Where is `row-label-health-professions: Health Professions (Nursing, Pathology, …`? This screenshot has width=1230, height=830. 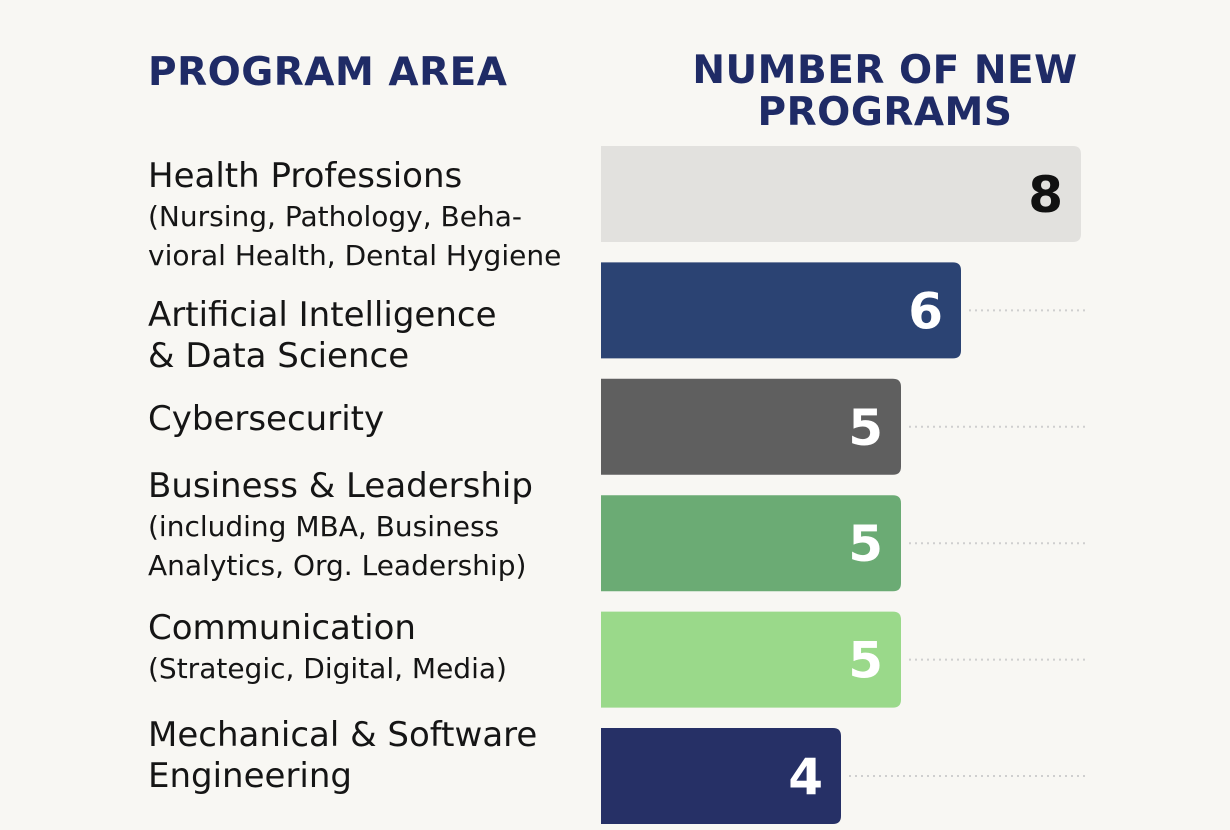 row-label-health-professions: Health Professions (Nursing, Pathology, … is located at coordinates (370, 215).